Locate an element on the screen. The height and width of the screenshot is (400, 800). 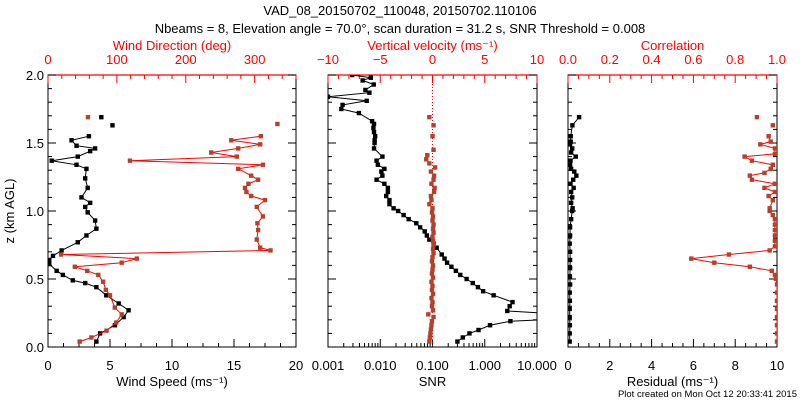
x-tick-label: 10.000 is located at coordinates (537, 365).